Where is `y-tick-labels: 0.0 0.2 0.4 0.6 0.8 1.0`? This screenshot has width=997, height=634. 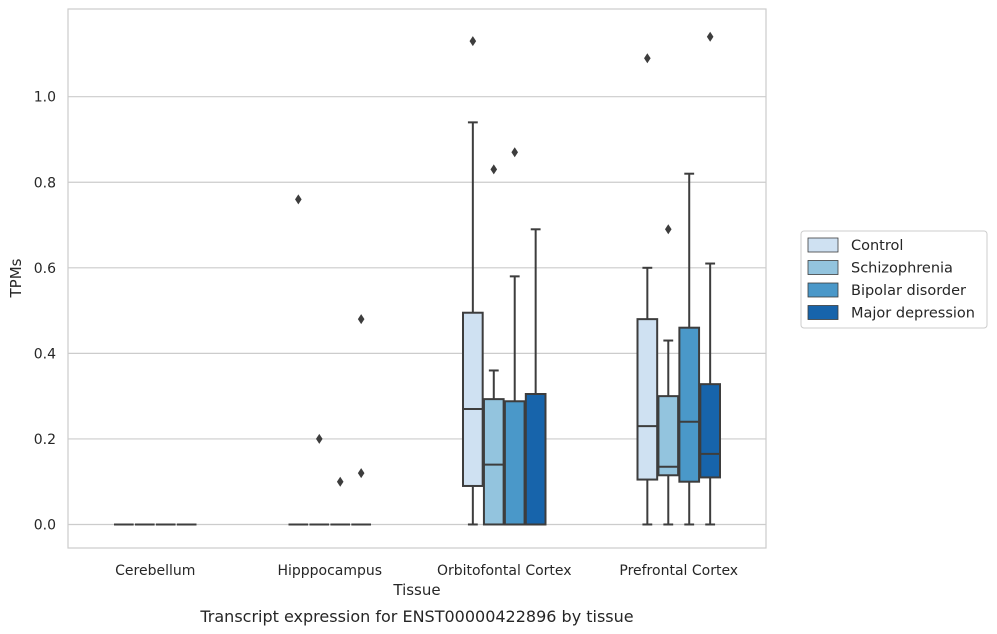
y-tick-labels: 0.0 0.2 0.4 0.6 0.8 1.0 is located at coordinates (45, 312).